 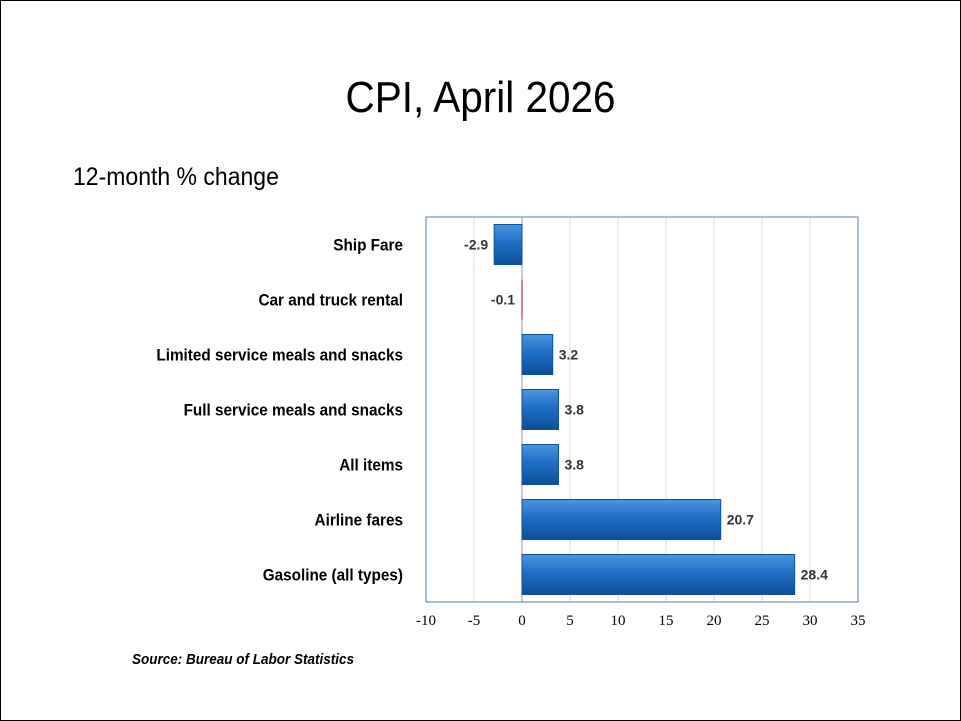 What do you see at coordinates (618, 621) in the screenshot?
I see `x-tick-label: 10` at bounding box center [618, 621].